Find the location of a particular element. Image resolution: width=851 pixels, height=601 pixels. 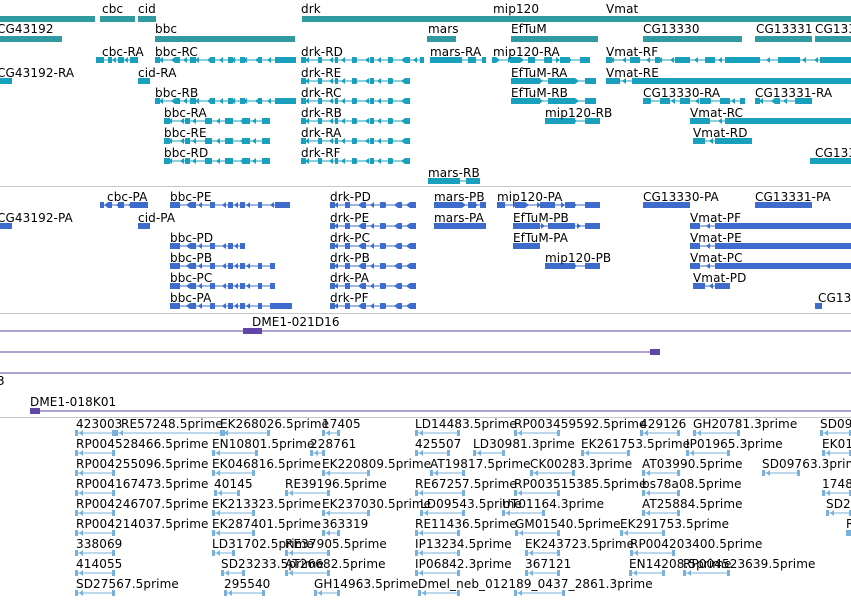

bbc-pd-arrow is located at coordinates (200, 246).